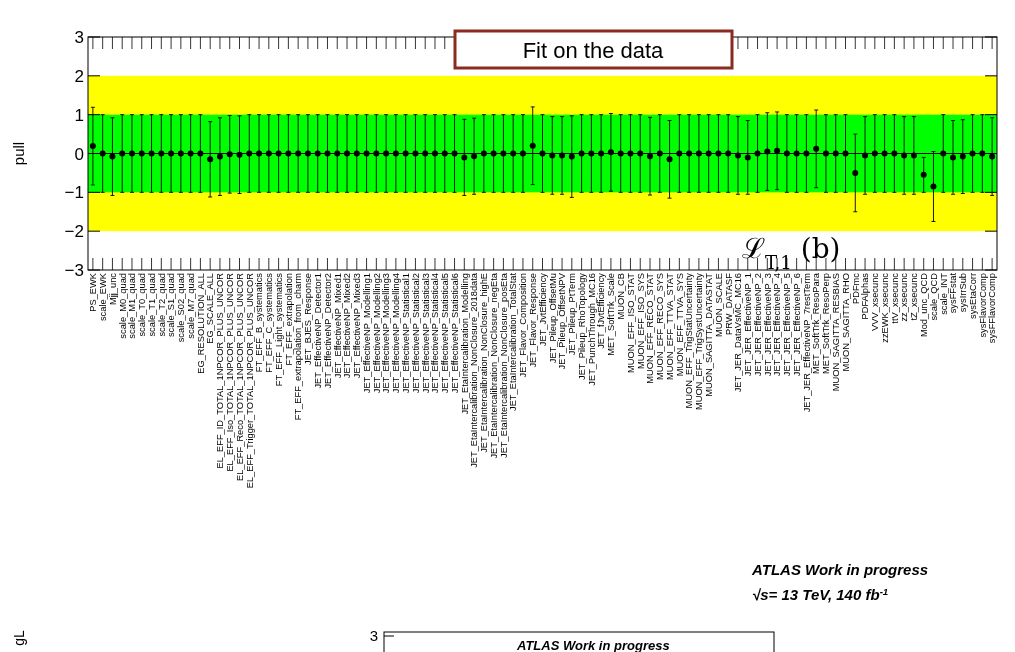  Describe the element at coordinates (259, 322) in the screenshot. I see `x-tick-label: FT_EFF_B_systematics` at that location.